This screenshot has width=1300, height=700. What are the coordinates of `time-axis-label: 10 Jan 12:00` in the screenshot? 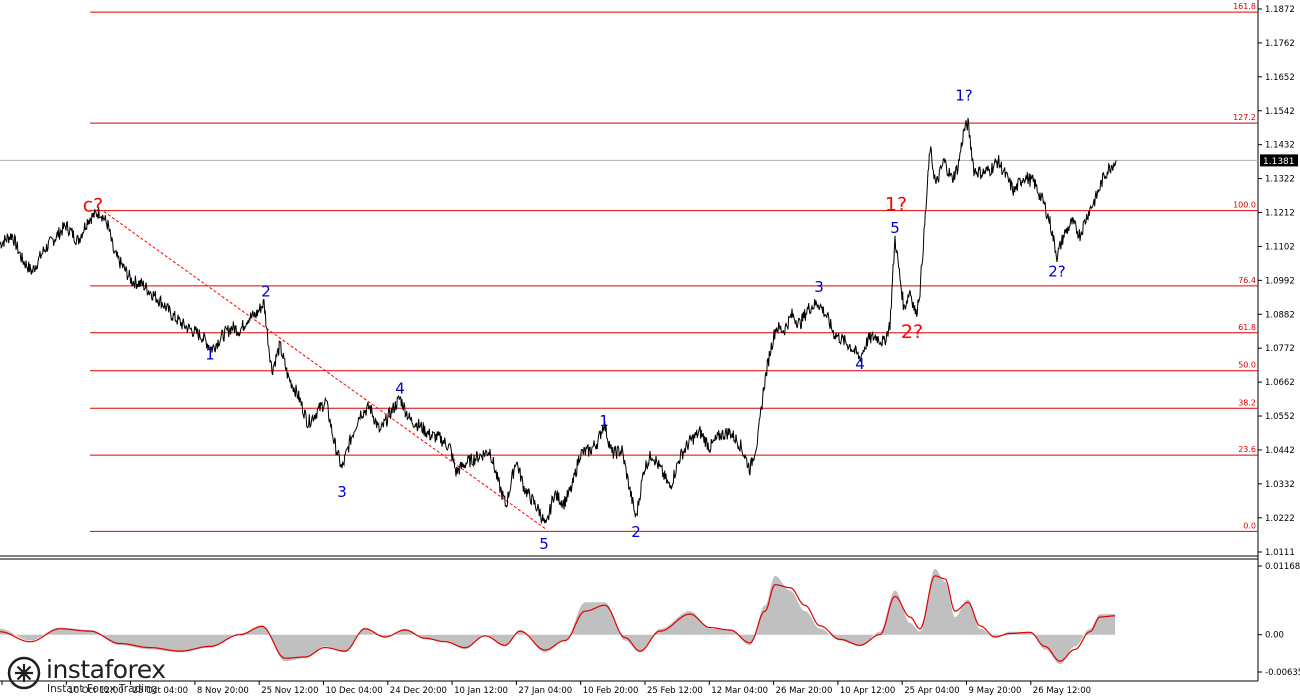 It's located at (481, 691).